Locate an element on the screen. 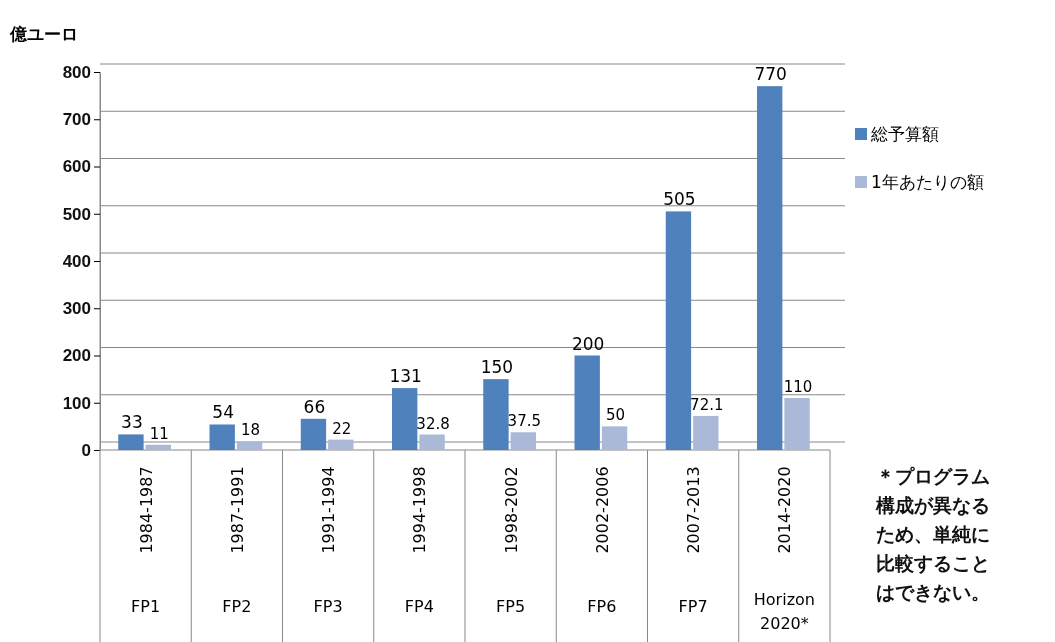 This screenshot has width=1055, height=642. category-label: 1994-1998 FP4 is located at coordinates (419, 541).